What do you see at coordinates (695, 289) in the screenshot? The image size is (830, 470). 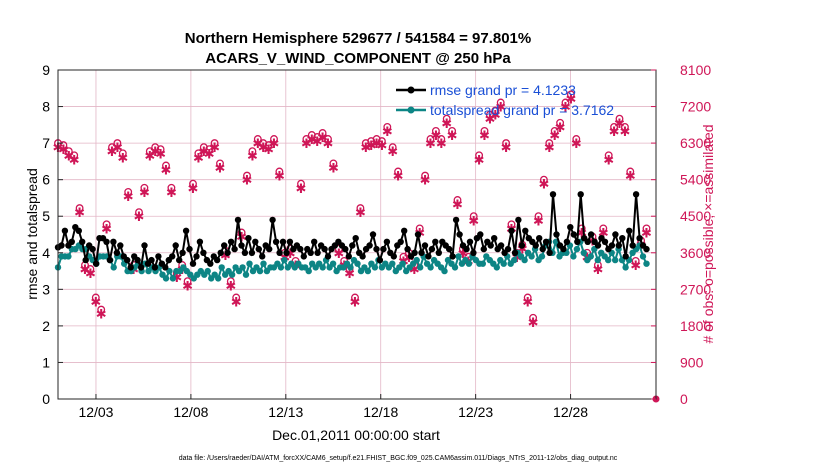 I see `y2-tick-label: 2700` at bounding box center [695, 289].